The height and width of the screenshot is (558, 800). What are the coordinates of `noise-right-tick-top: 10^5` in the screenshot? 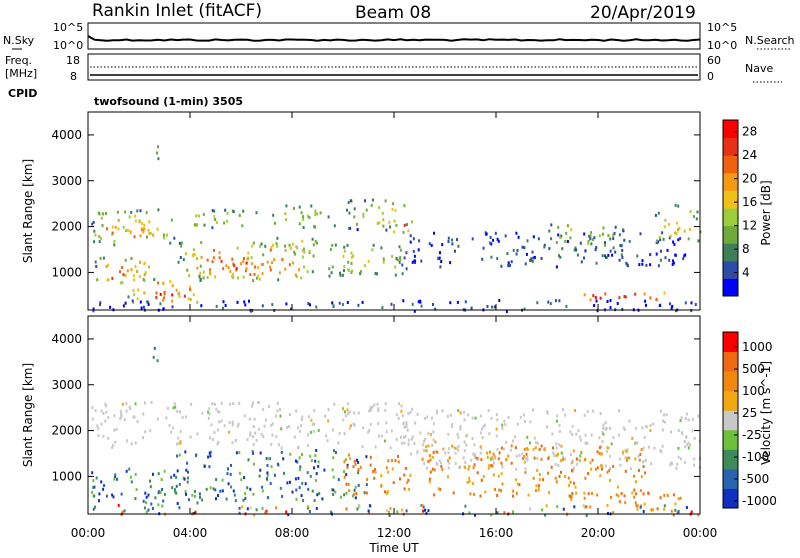 It's located at (722, 27).